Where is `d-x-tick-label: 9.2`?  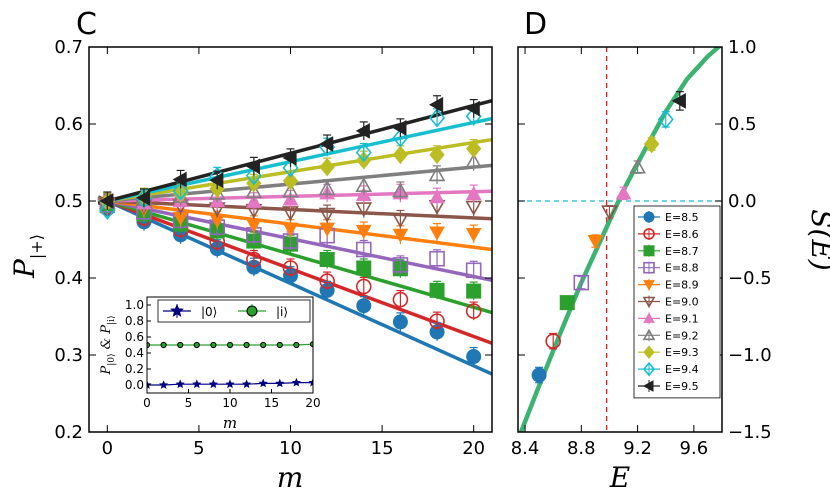 d-x-tick-label: 9.2 is located at coordinates (637, 448).